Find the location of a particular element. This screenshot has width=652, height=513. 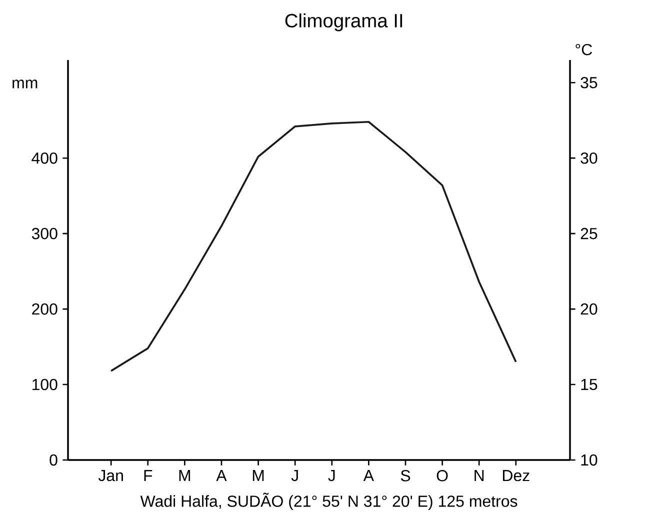

y2-axis-title: °C is located at coordinates (584, 50).